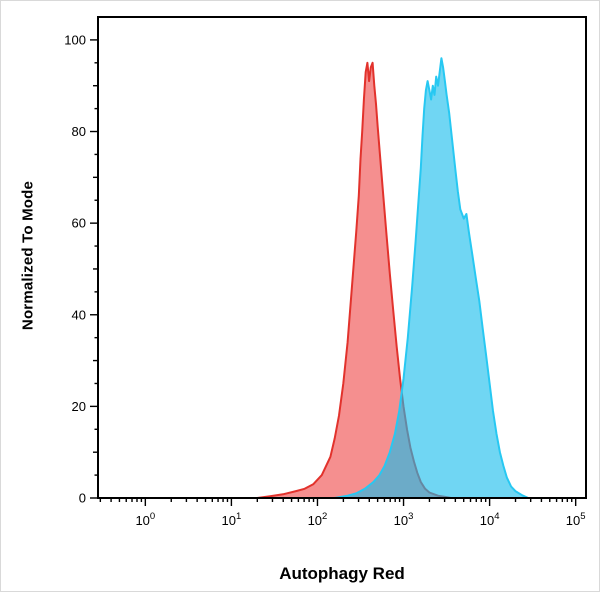 This screenshot has width=600, height=592. Describe the element at coordinates (404, 519) in the screenshot. I see `x-tick-label: 10³` at that location.